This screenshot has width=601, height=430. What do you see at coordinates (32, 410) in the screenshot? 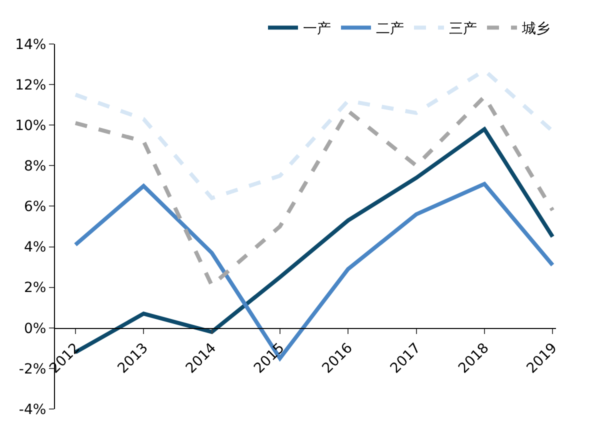
I see `y-tick-label: -4%` at bounding box center [32, 410].